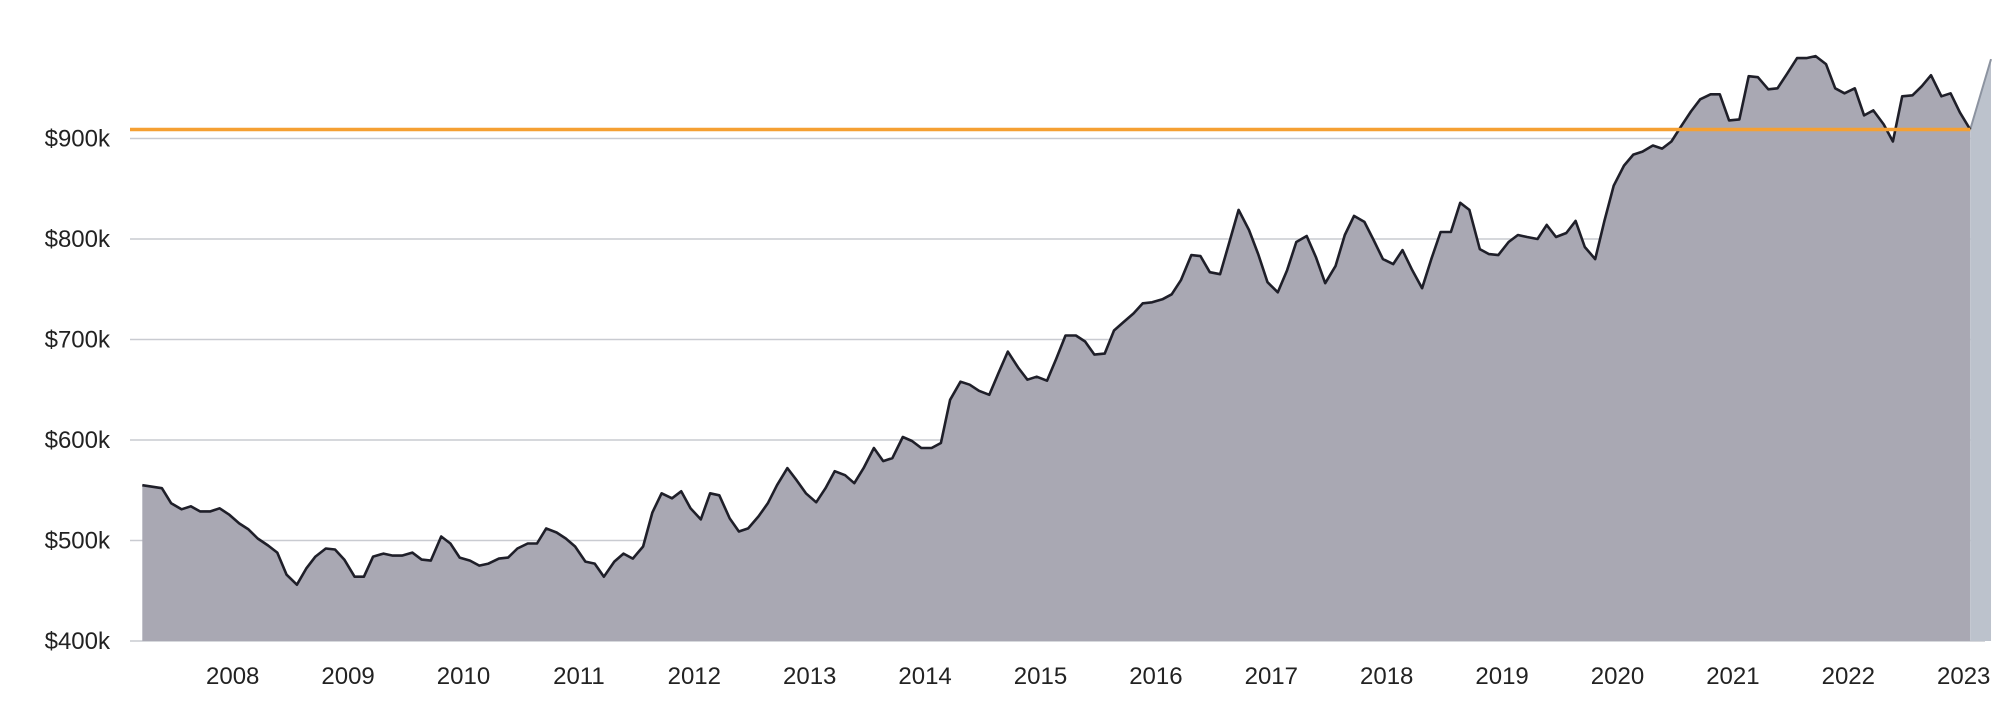  I want to click on x-tick-label: 2012, so click(694, 676).